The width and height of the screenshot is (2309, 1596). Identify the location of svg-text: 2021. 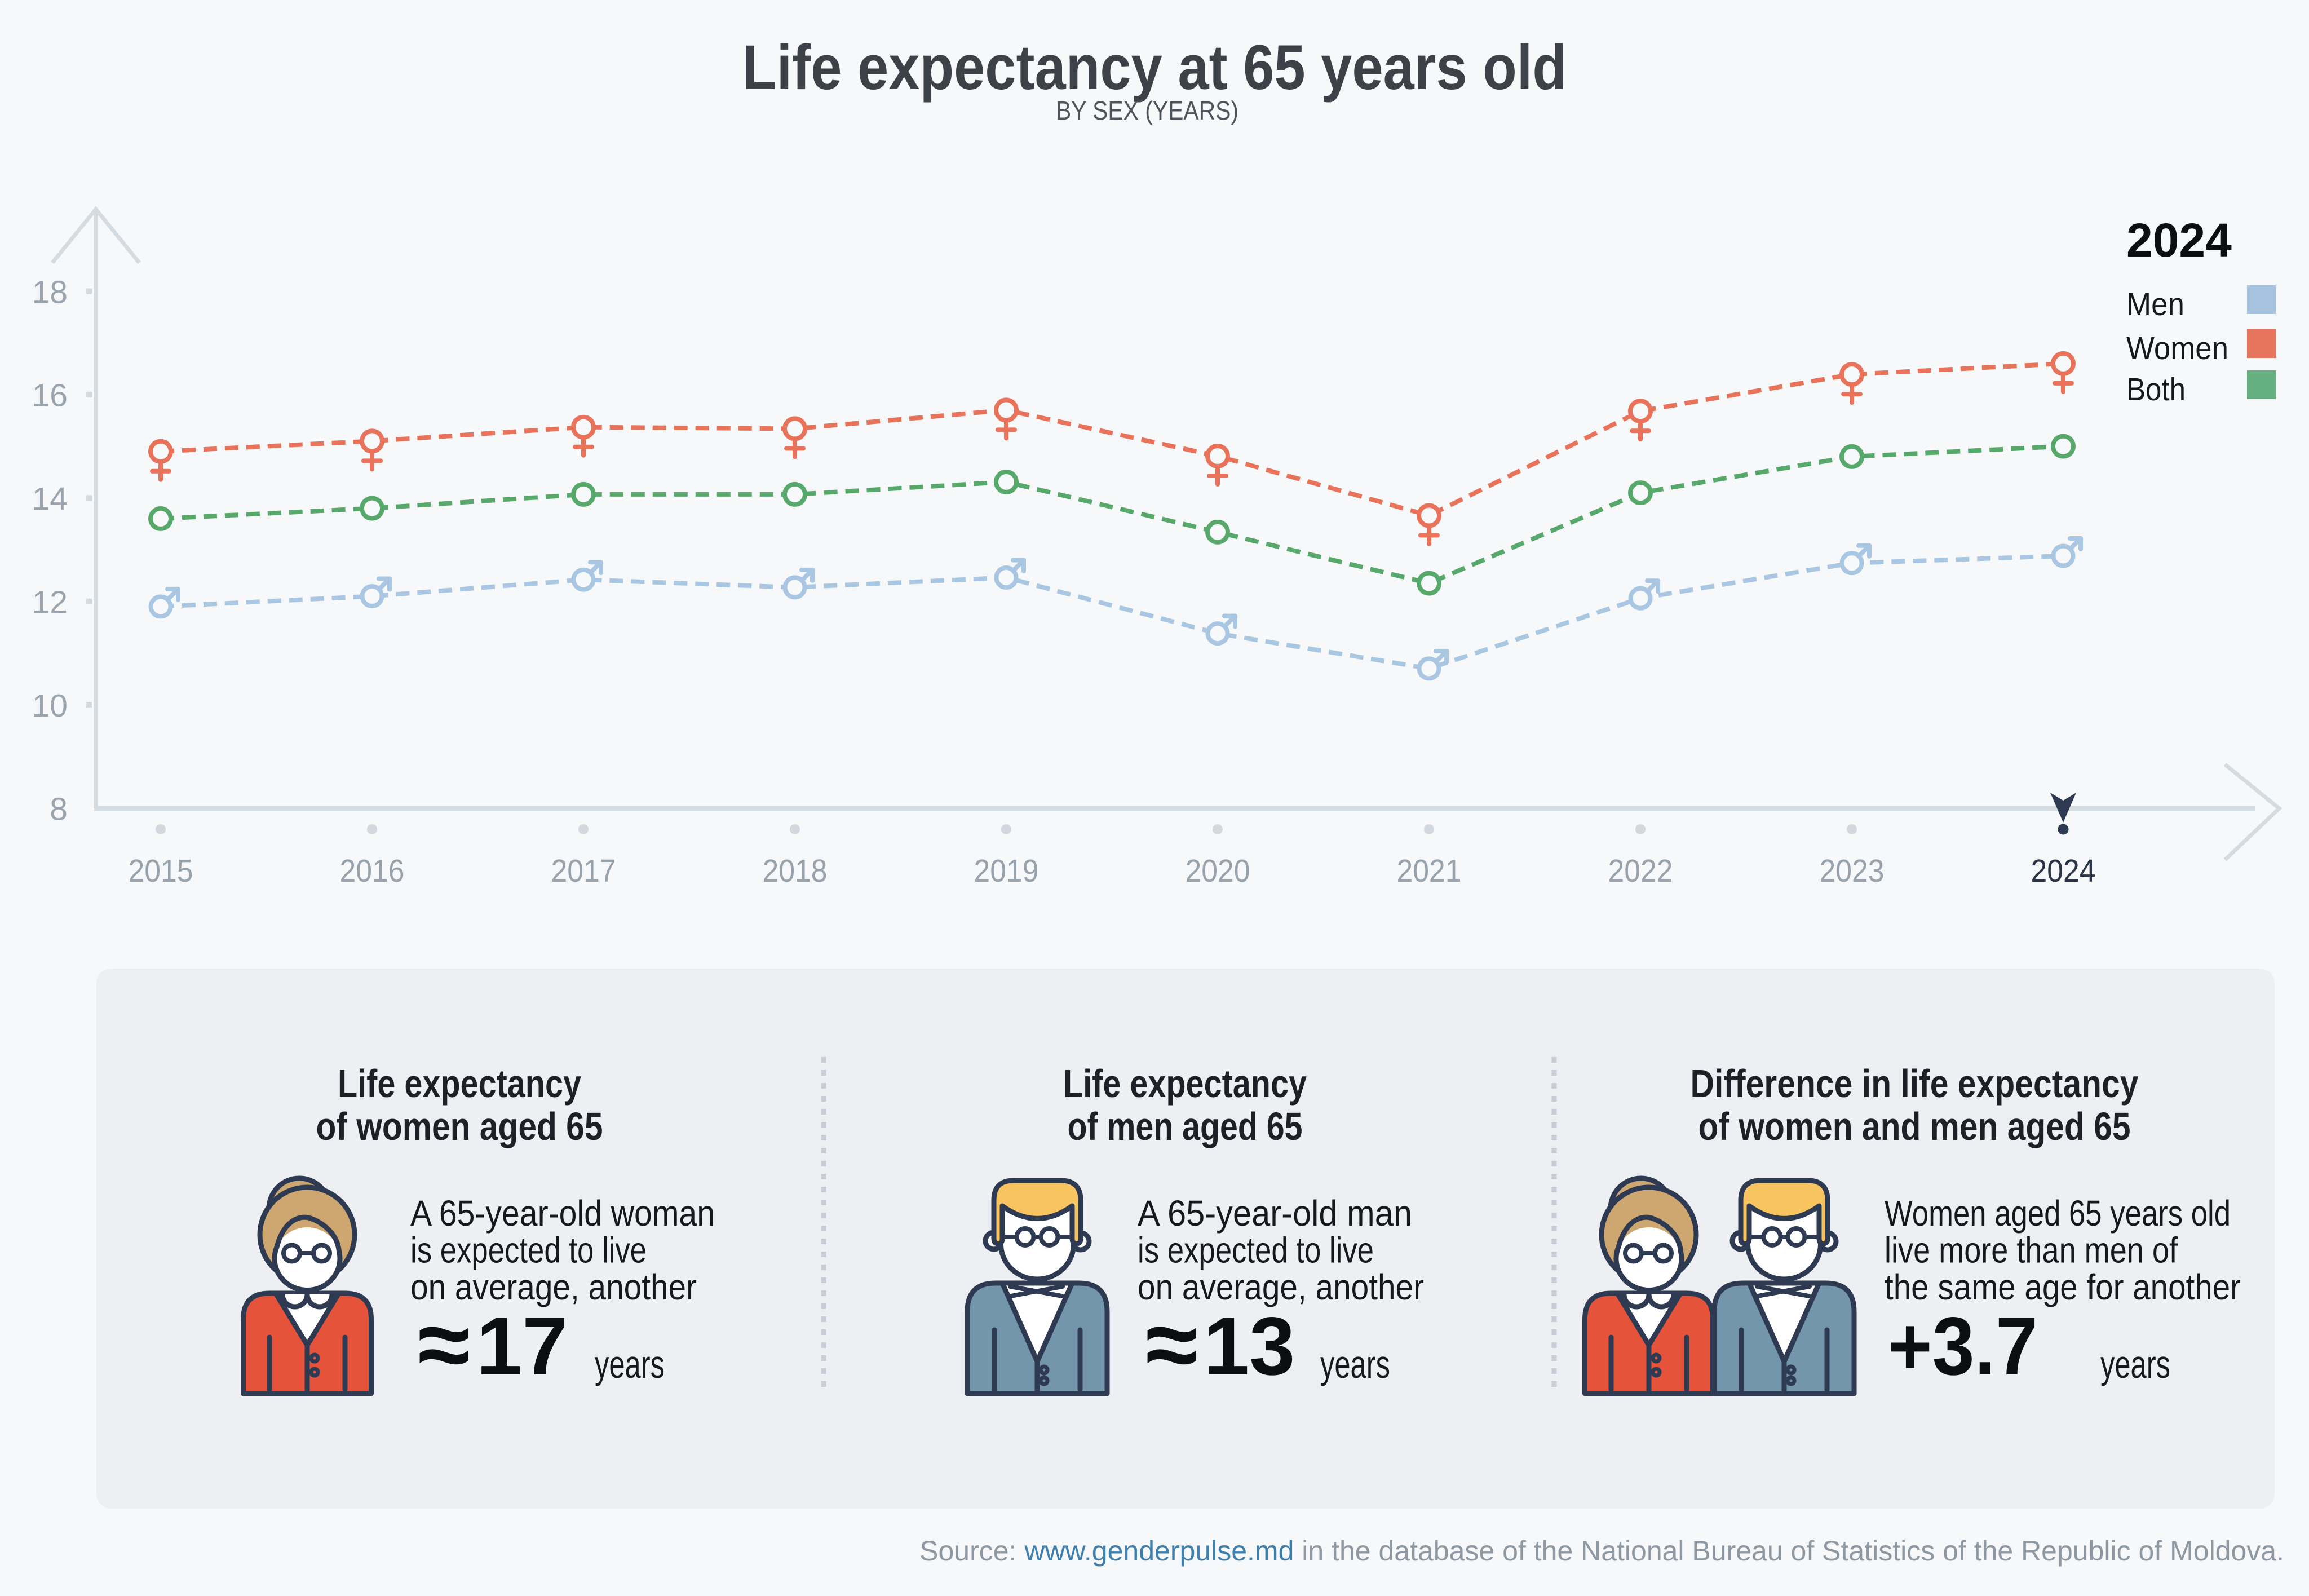
(1429, 871).